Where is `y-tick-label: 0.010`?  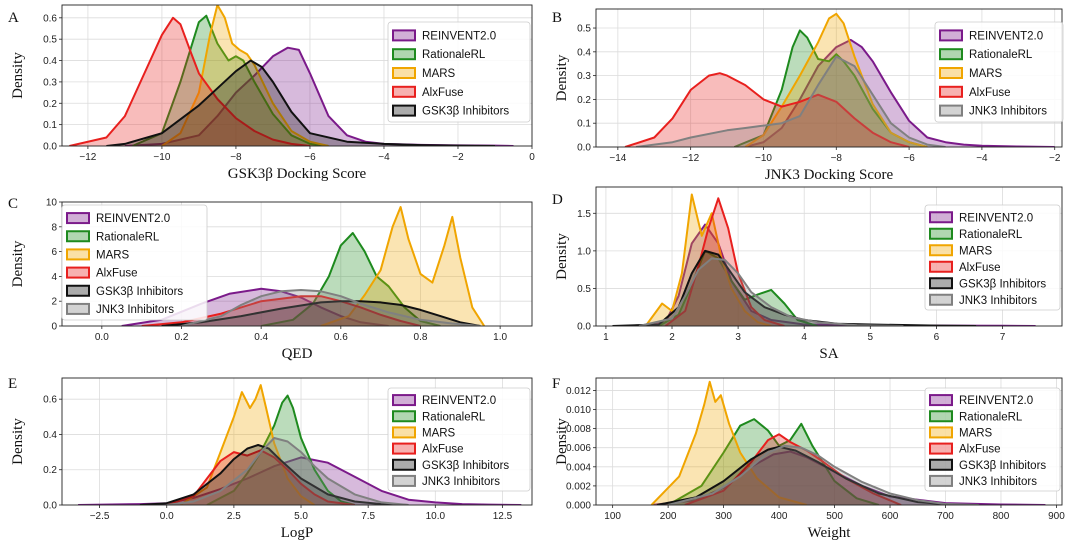 y-tick-label: 0.010 is located at coordinates (578, 410).